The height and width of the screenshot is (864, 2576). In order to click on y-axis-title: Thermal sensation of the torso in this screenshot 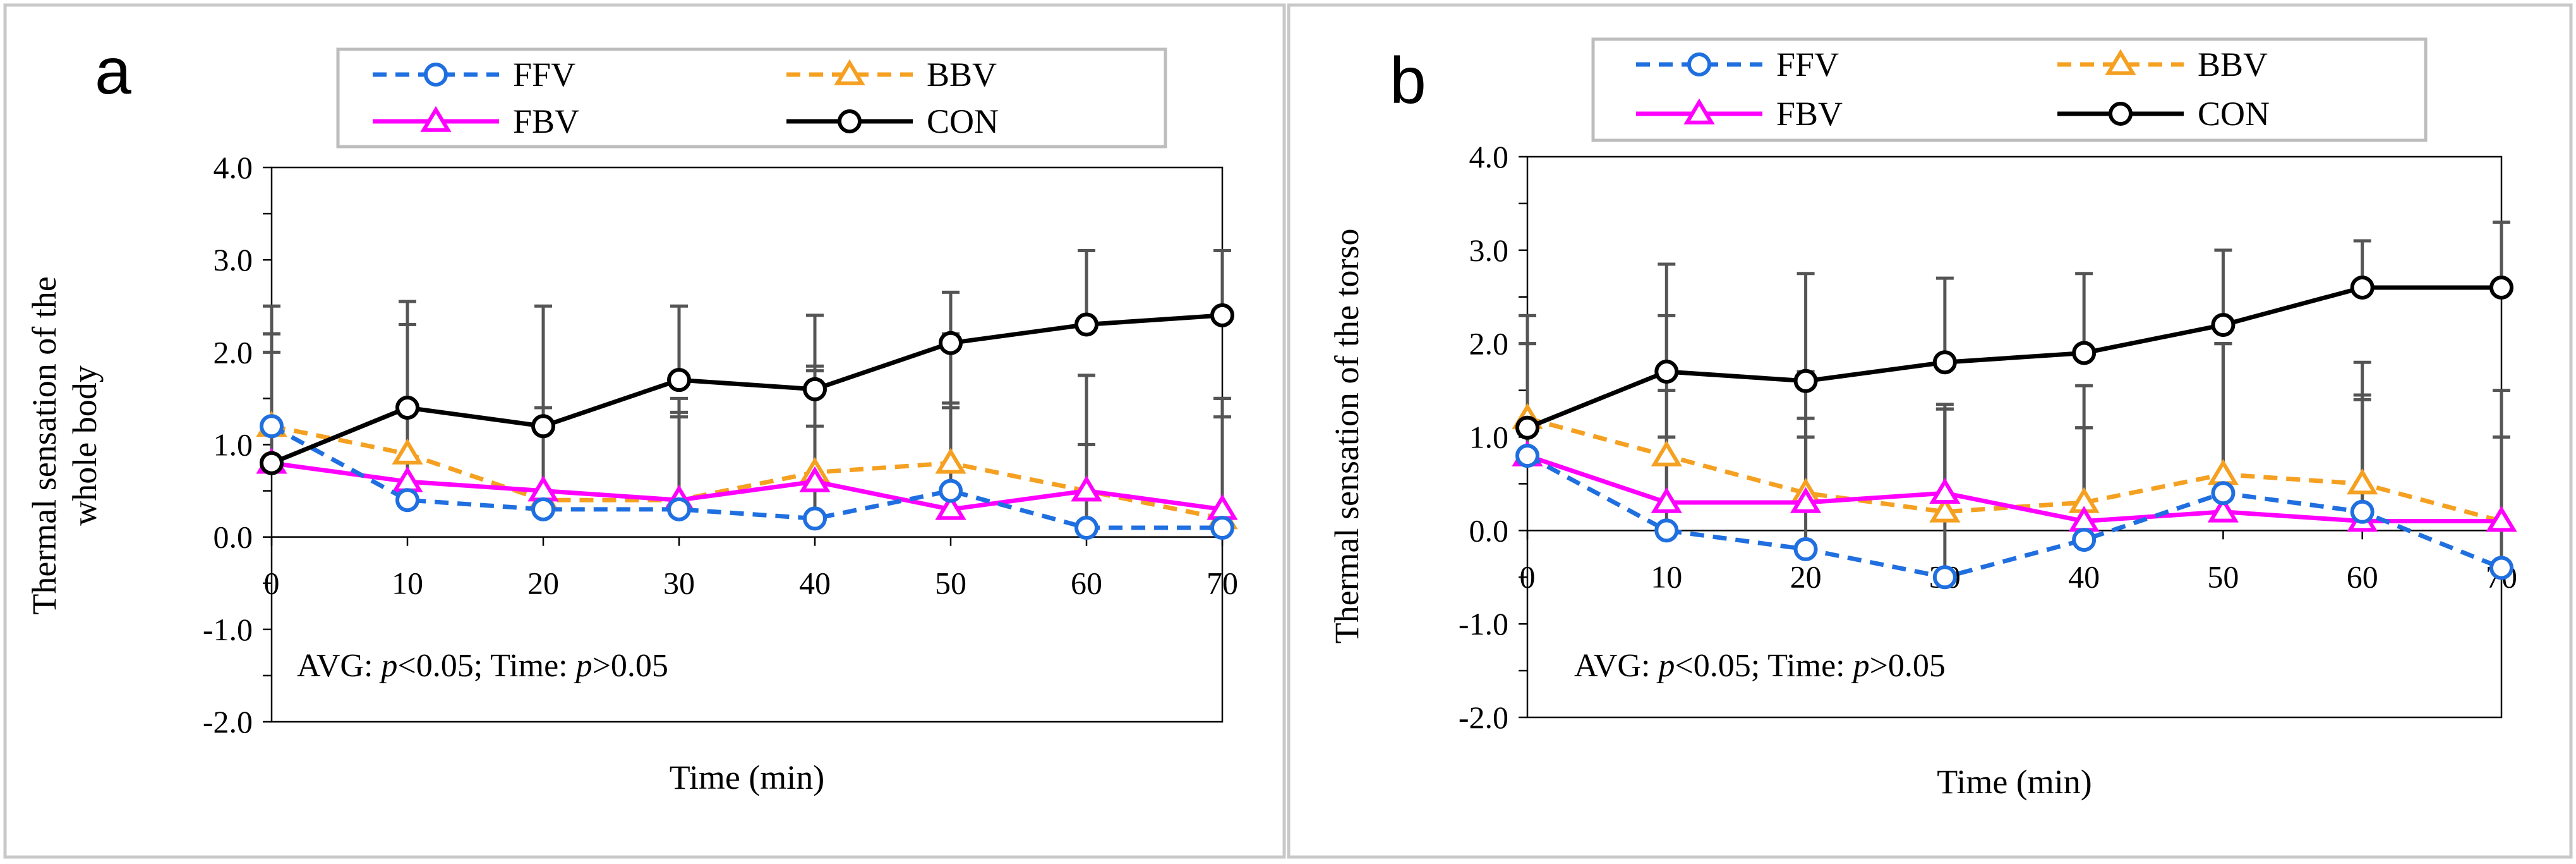, I will do `click(1347, 436)`.